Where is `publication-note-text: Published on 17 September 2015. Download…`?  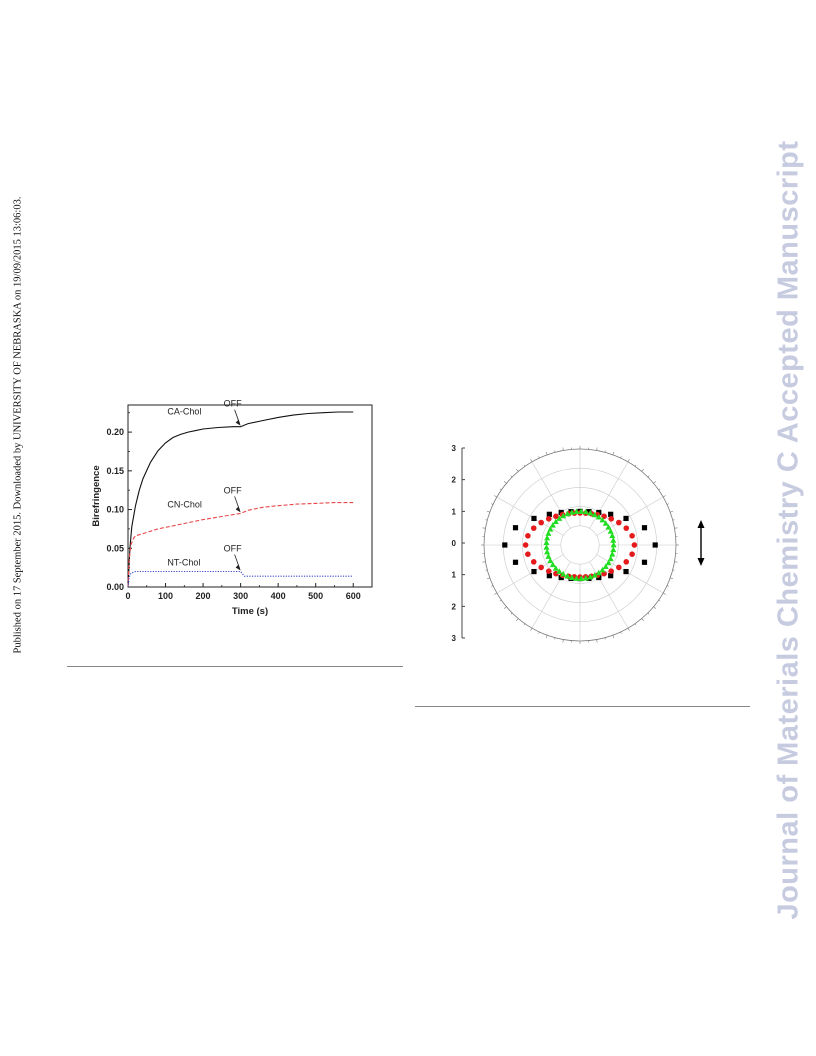 publication-note-text: Published on 17 September 2015. Download… is located at coordinates (18, 425).